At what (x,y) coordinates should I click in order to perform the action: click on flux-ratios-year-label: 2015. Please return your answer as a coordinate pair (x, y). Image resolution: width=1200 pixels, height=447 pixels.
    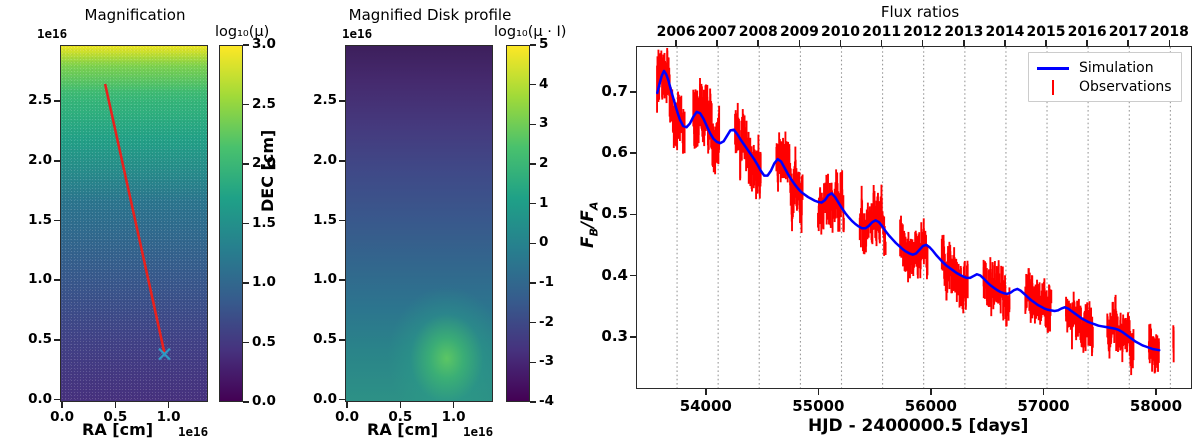
    Looking at the image, I should click on (1046, 32).